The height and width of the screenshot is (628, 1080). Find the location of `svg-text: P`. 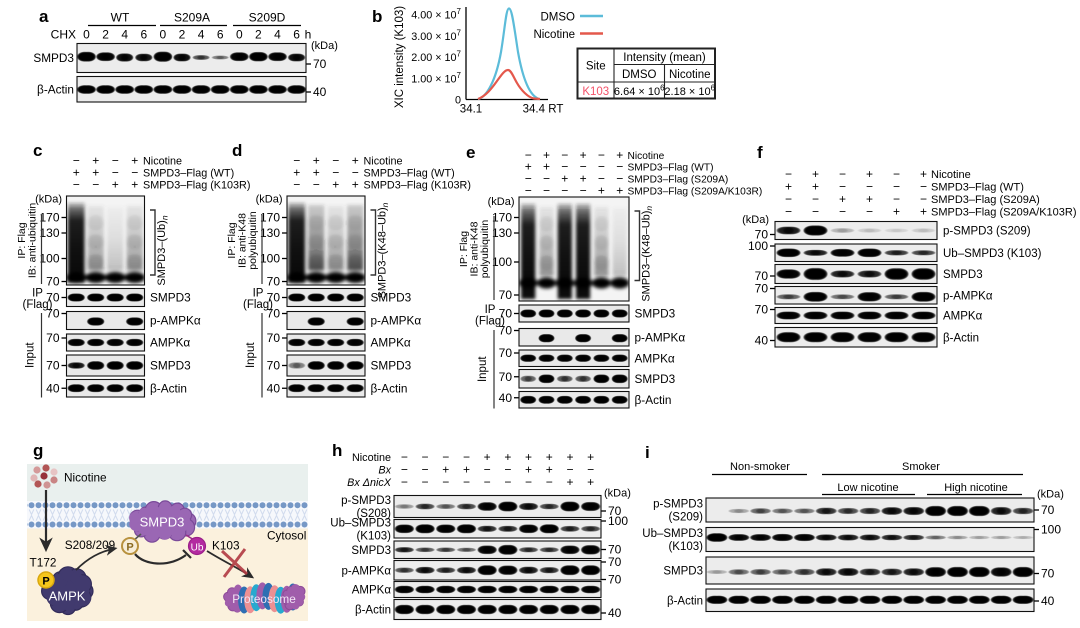

svg-text: P is located at coordinates (129, 548).